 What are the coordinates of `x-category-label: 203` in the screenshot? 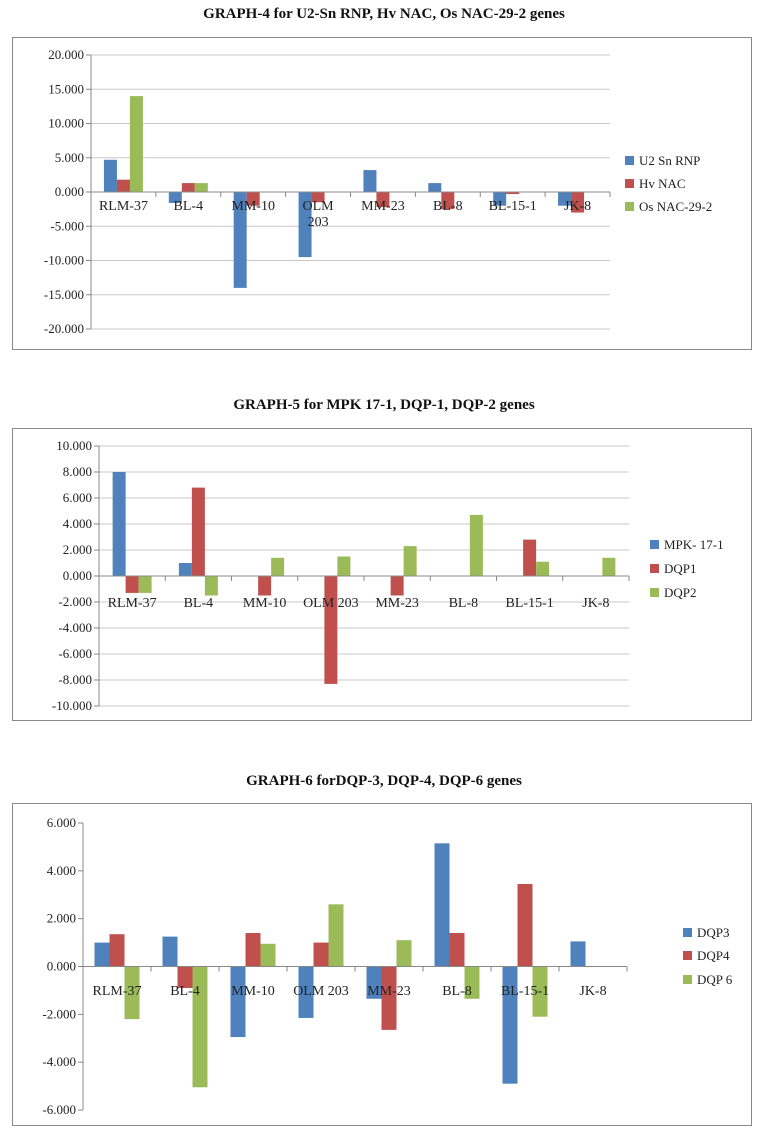 It's located at (318, 222).